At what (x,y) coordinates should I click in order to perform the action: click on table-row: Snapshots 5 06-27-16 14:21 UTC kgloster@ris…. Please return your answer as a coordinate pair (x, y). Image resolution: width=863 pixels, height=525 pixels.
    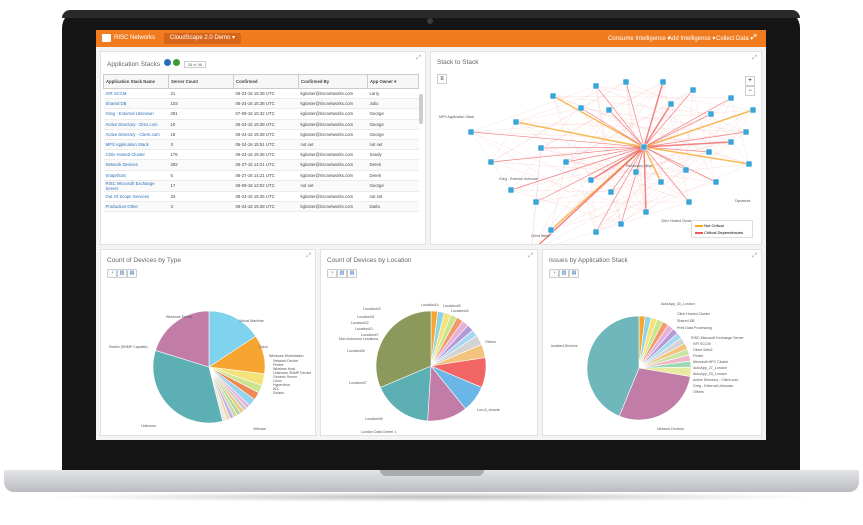
    Looking at the image, I should click on (261, 175).